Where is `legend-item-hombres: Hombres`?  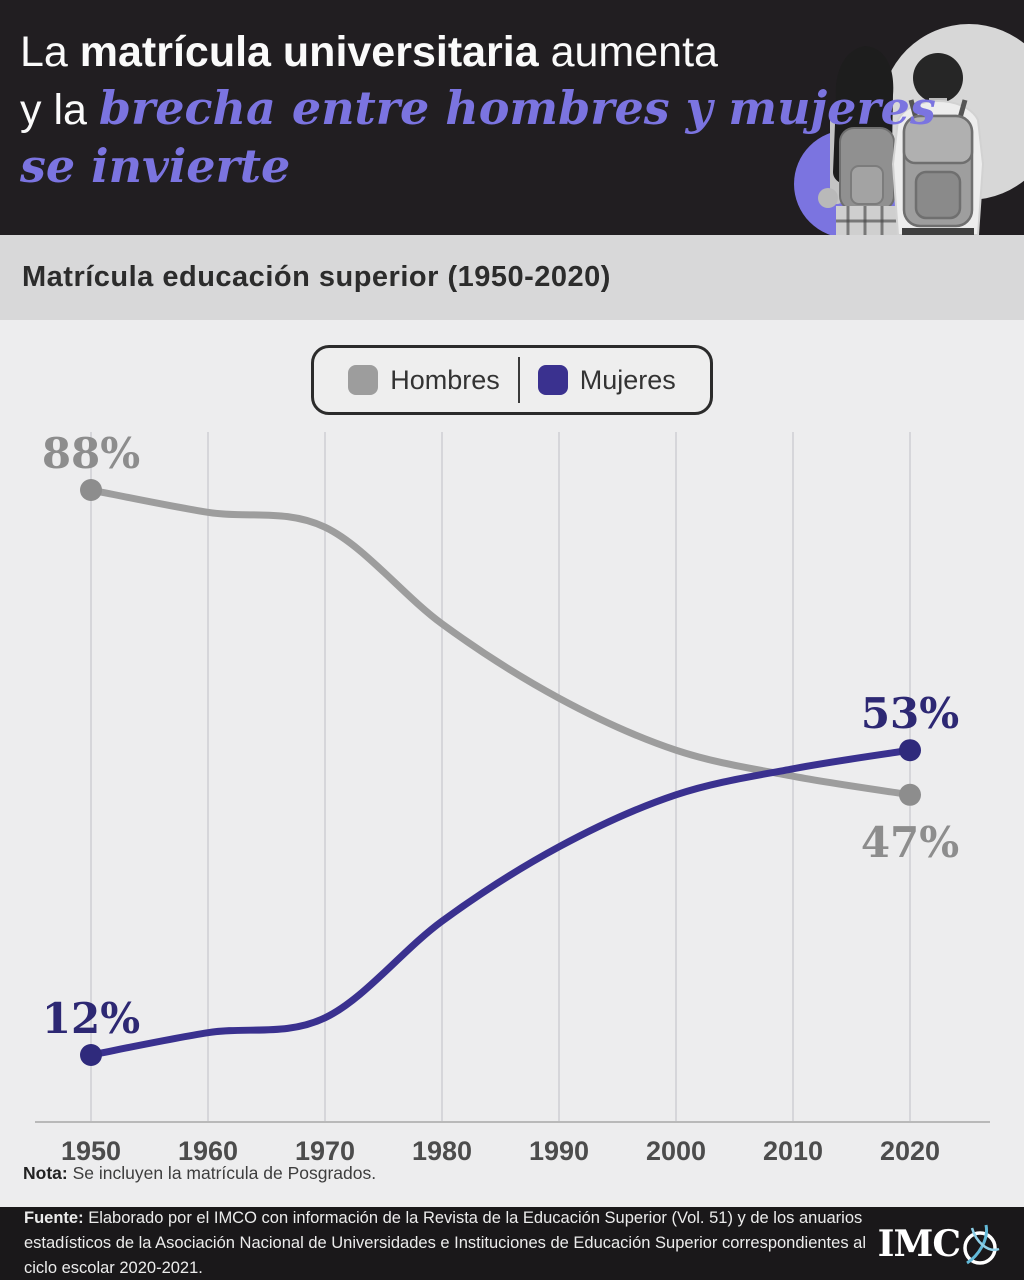 legend-item-hombres: Hombres is located at coordinates (424, 380).